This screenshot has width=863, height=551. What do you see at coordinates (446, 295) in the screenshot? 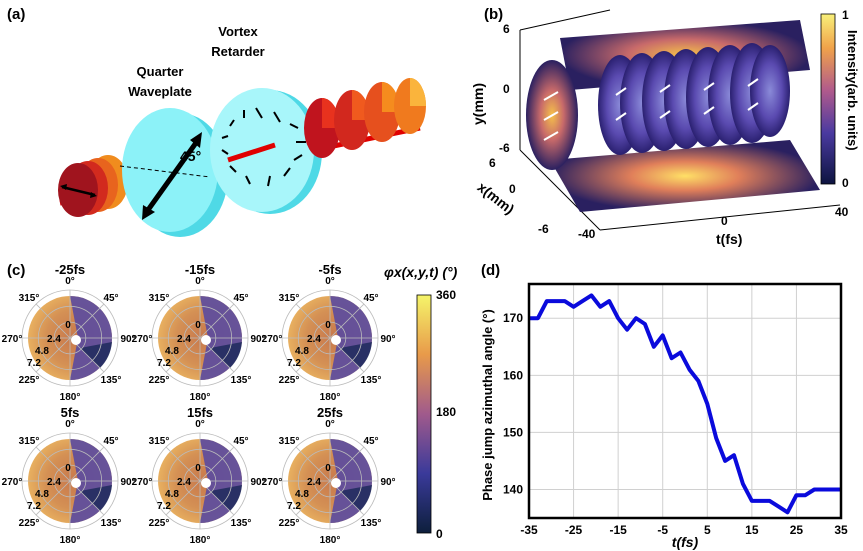
I see `c-colorbar-tick-top: 360` at bounding box center [446, 295].